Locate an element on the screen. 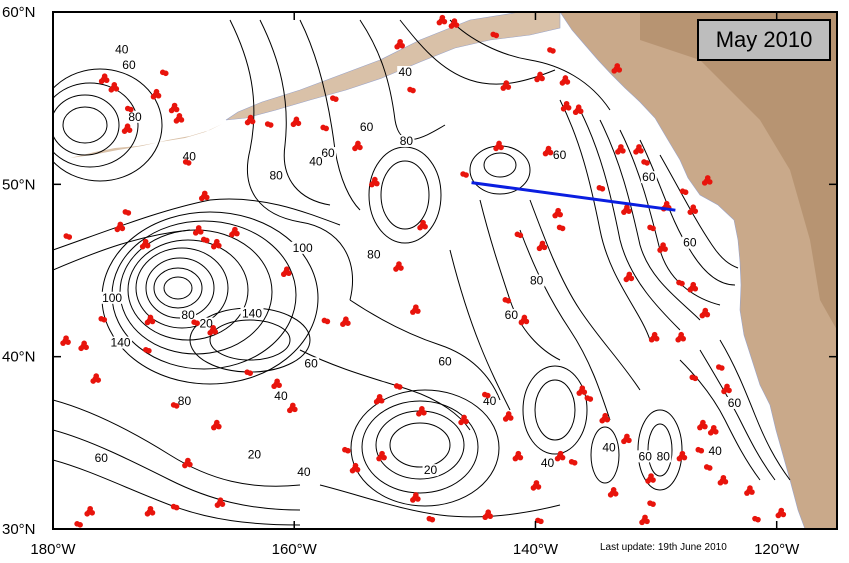  x-tick-label: 120°W is located at coordinates (777, 549).